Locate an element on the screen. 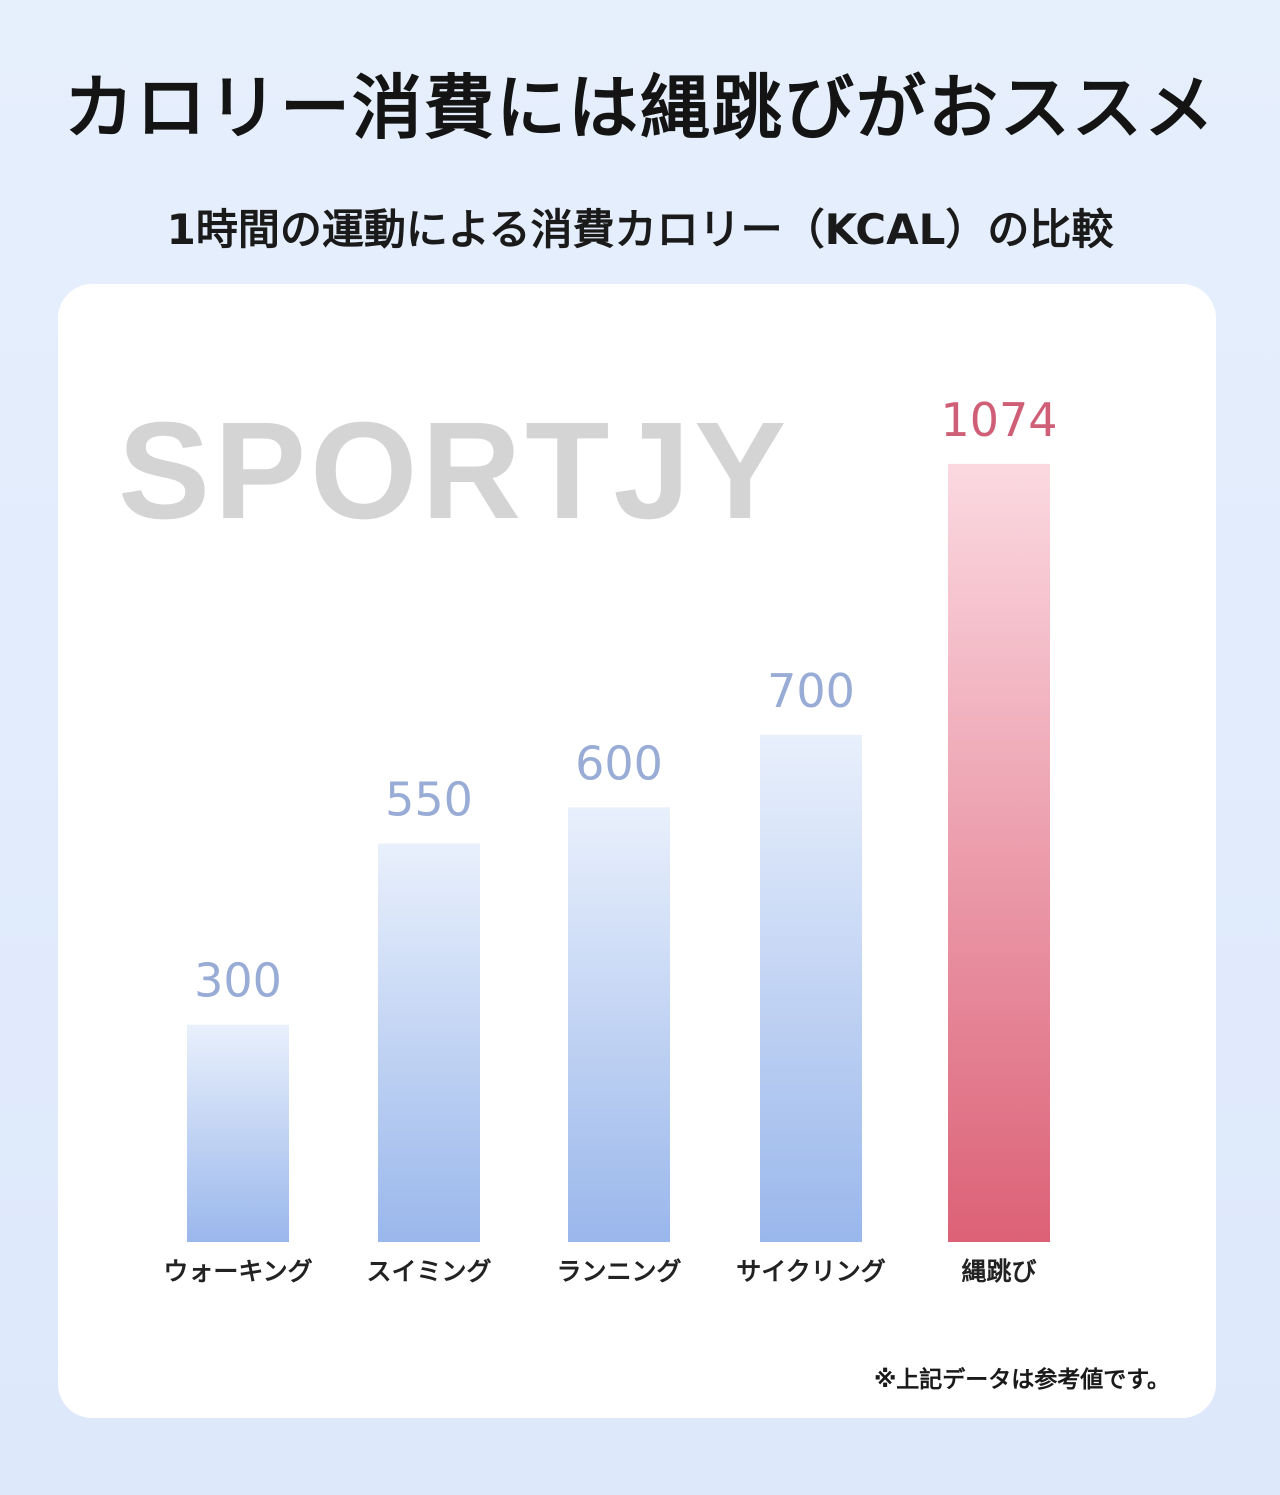 The width and height of the screenshot is (1280, 1495). value-label: 550 is located at coordinates (429, 800).